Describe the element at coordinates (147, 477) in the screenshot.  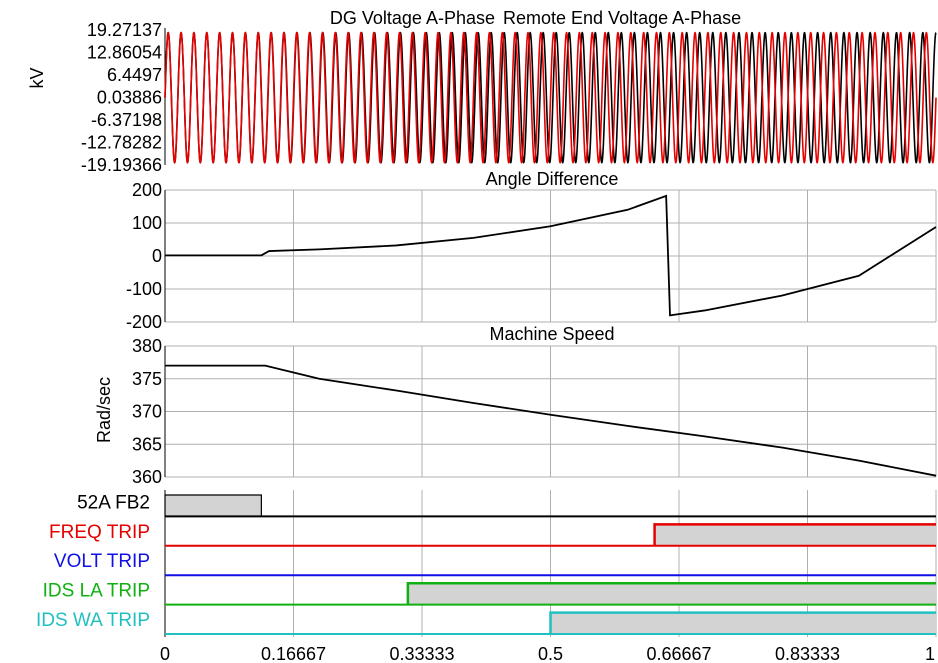
I see `y-tick-label: 360` at that location.